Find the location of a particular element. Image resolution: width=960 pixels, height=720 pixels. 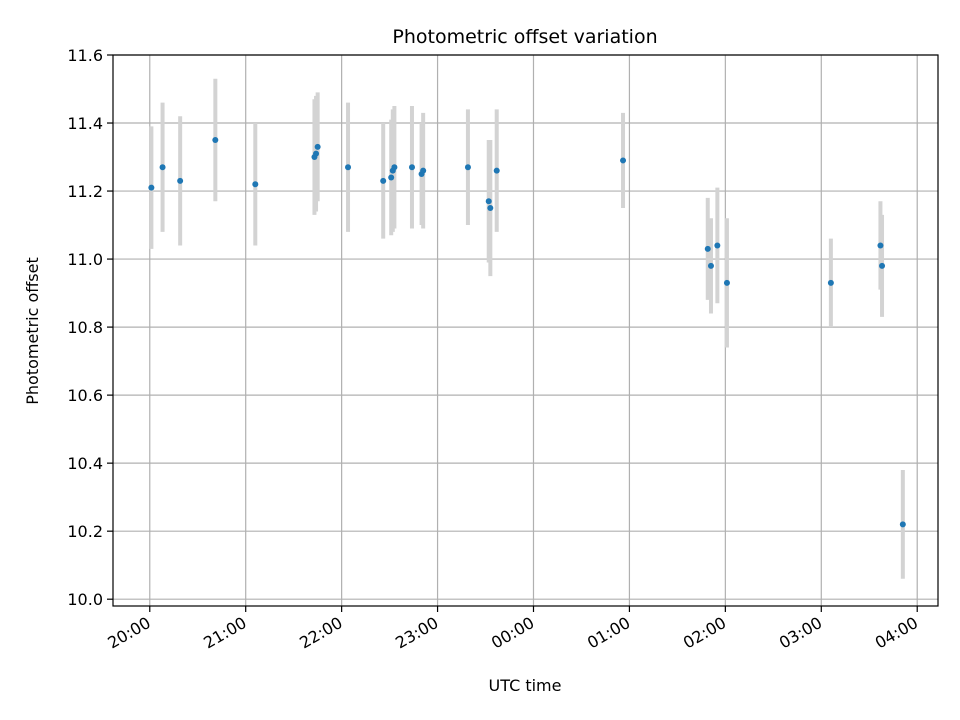

chart-title: Photometric offset variation is located at coordinates (524, 37).